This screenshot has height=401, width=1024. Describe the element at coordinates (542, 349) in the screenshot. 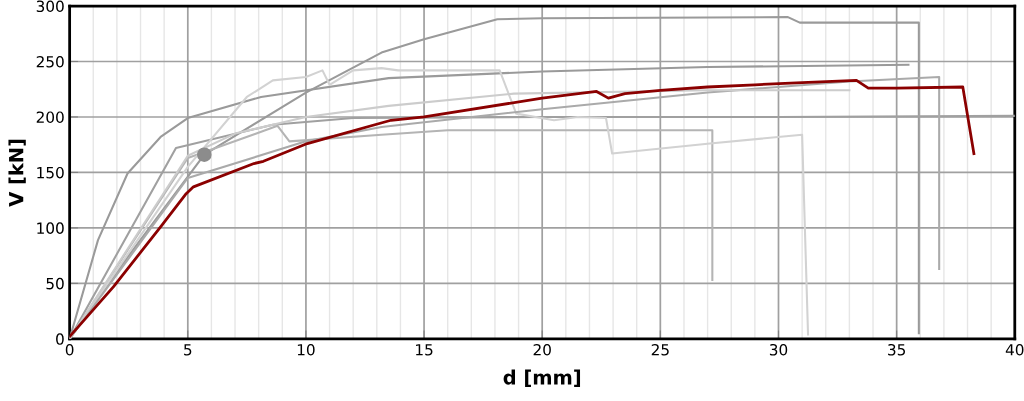

I see `x-tick-label: 20` at that location.